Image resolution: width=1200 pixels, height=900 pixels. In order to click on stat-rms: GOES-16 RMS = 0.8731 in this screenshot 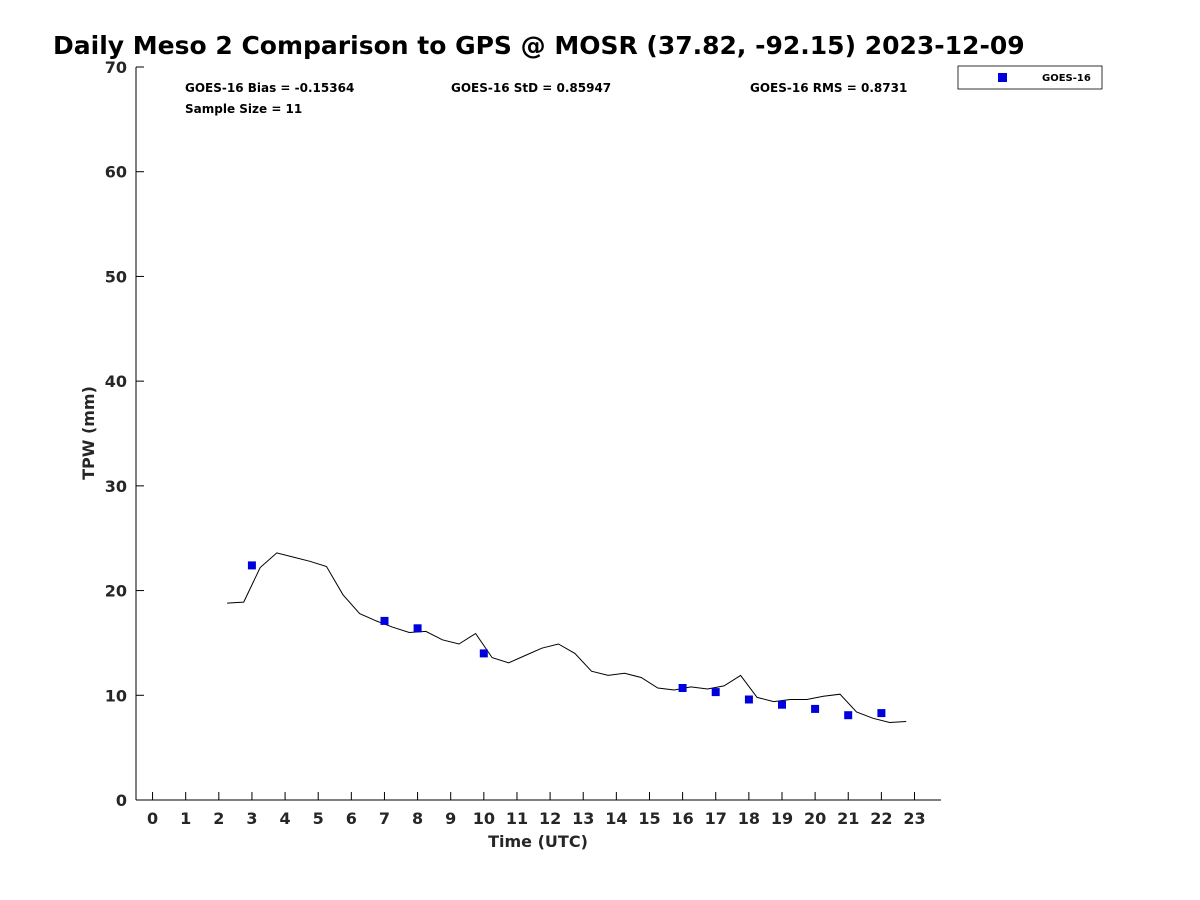, I will do `click(828, 88)`.